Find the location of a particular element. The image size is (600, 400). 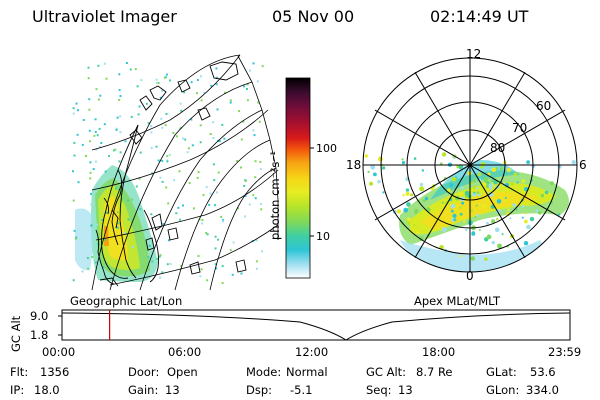

mlt-label-12: 12 is located at coordinates (473, 54).